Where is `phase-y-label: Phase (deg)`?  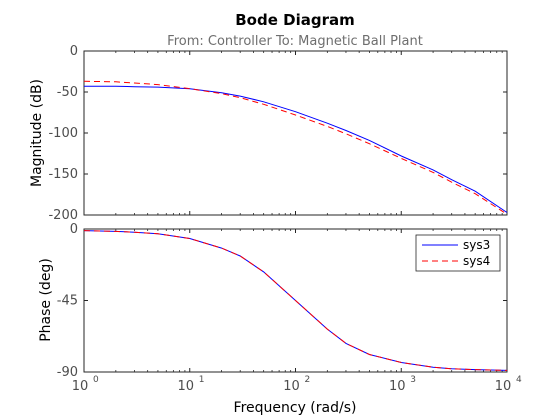 phase-y-label: Phase (deg) is located at coordinates (46, 300).